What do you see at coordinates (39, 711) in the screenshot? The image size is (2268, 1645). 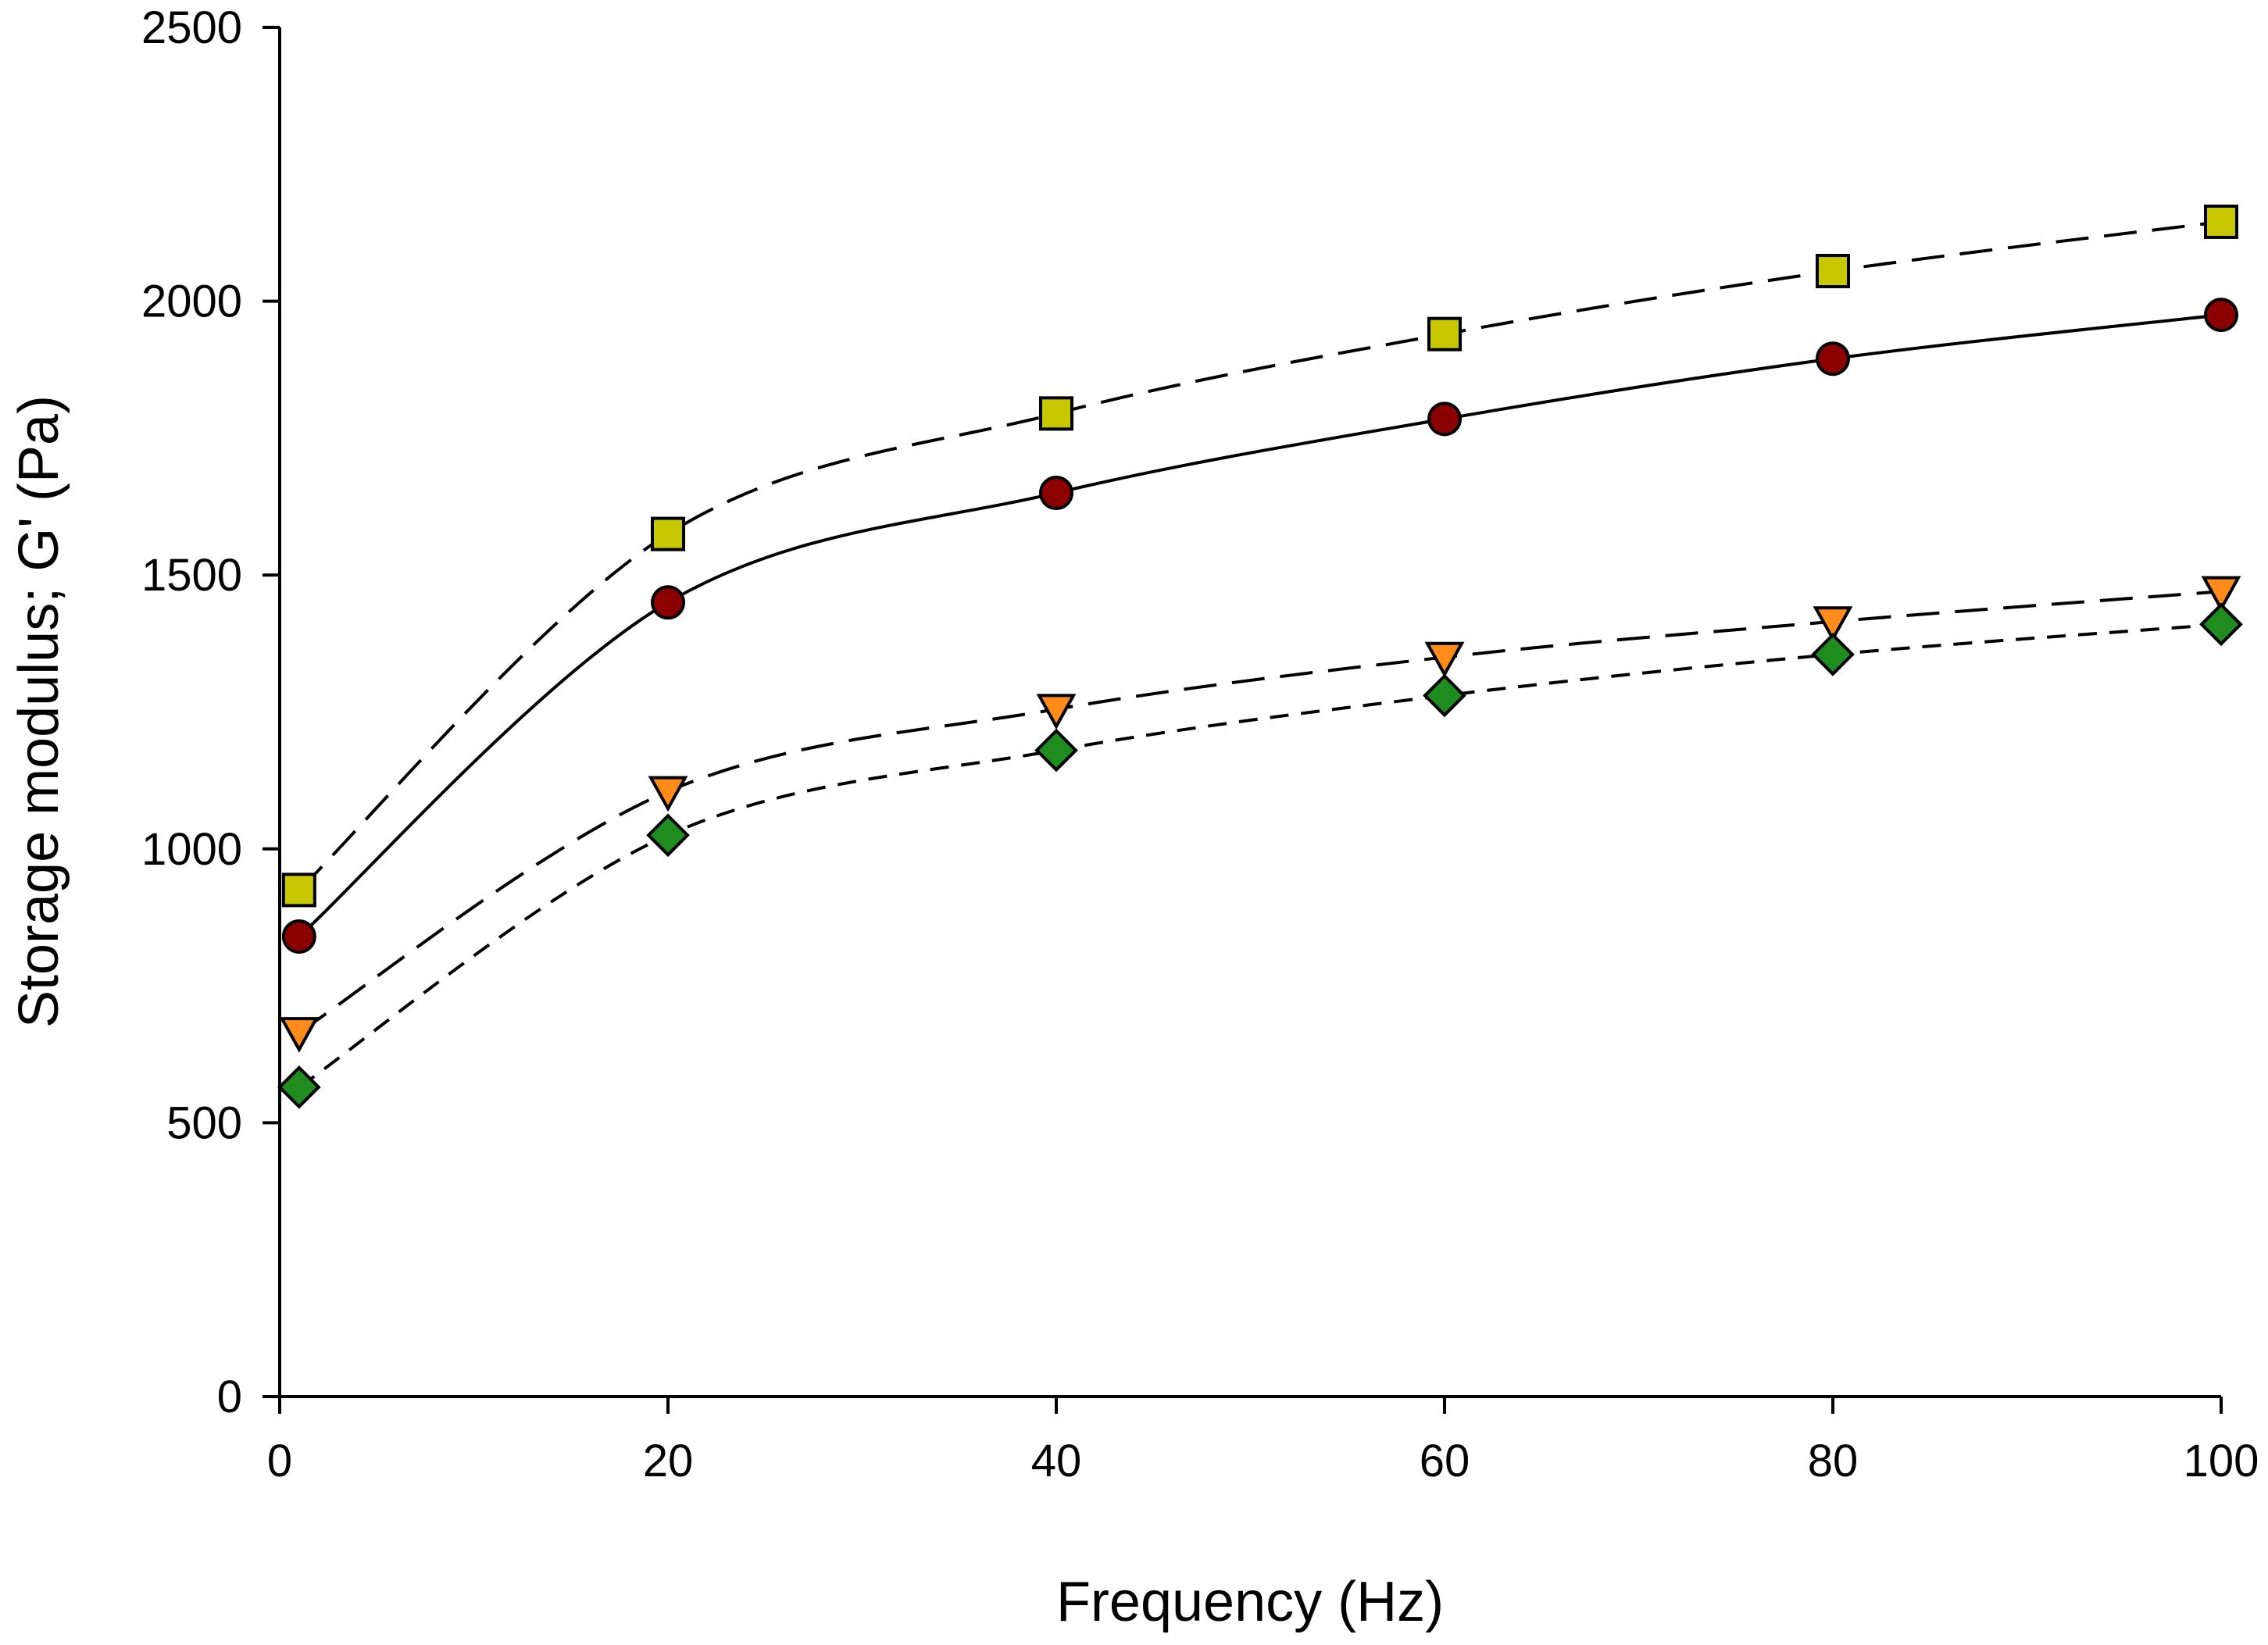 I see `y-axis-title: Storage modulus; G' (Pa)` at bounding box center [39, 711].